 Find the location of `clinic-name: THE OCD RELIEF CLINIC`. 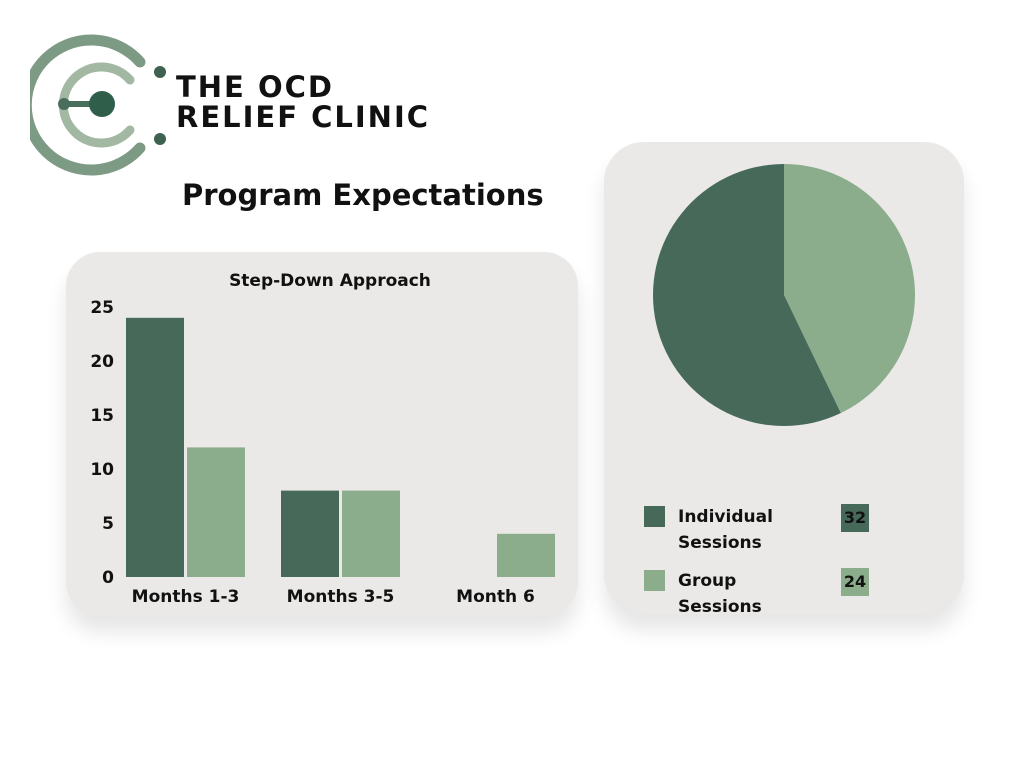

clinic-name: THE OCD RELIEF CLINIC is located at coordinates (303, 102).